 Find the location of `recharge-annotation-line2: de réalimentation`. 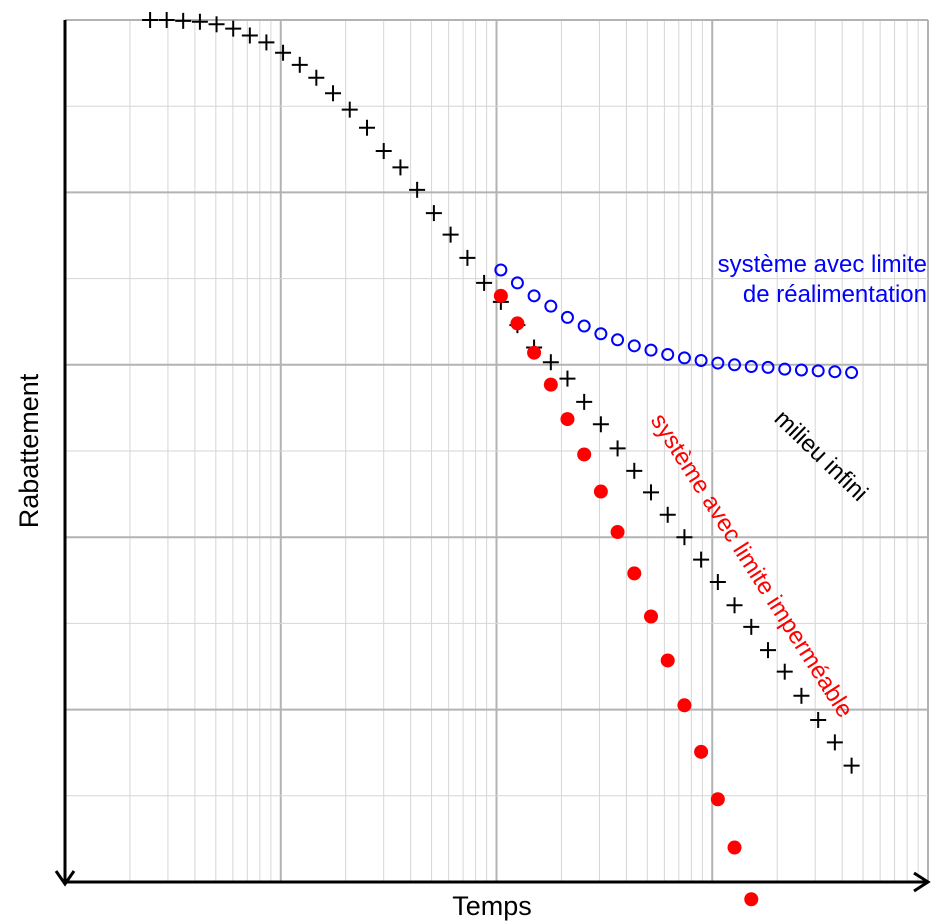

recharge-annotation-line2: de réalimentation is located at coordinates (835, 294).